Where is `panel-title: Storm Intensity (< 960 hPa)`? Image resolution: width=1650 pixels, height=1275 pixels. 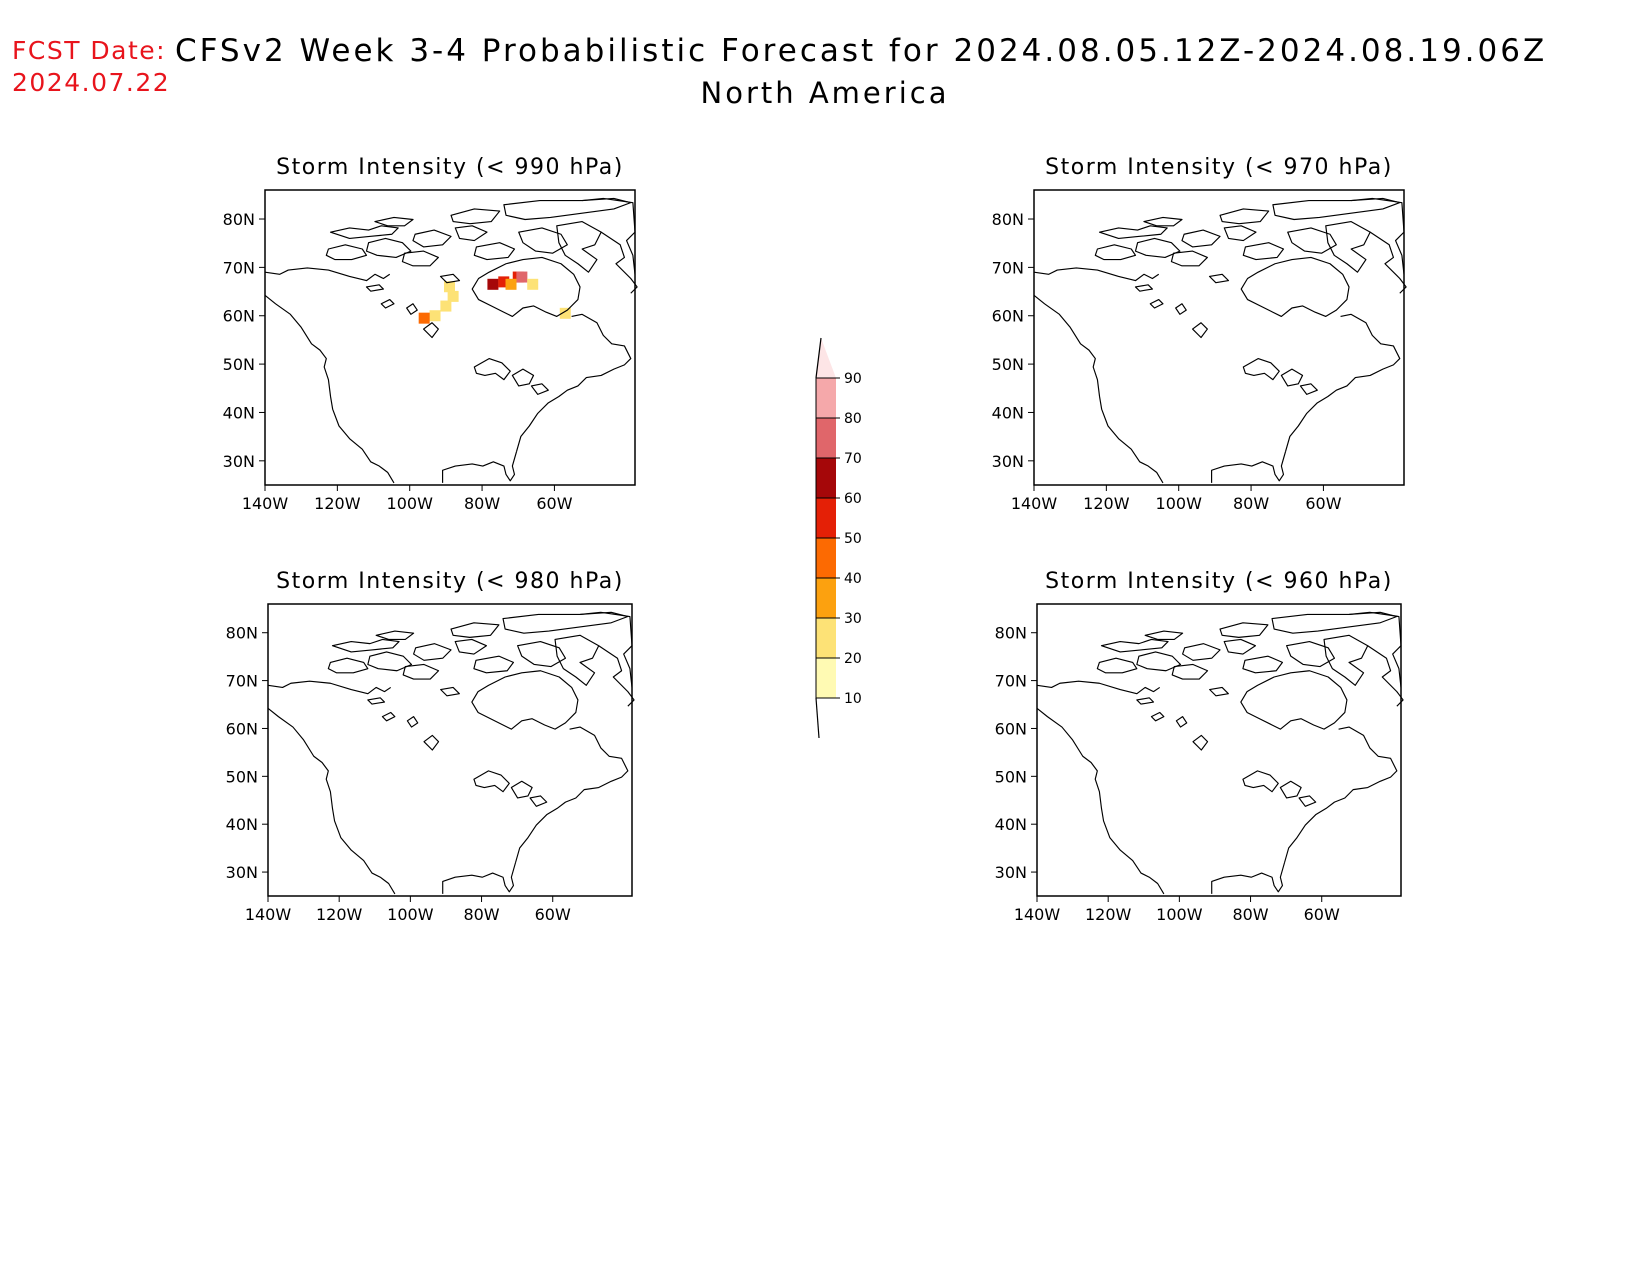 panel-title: Storm Intensity (< 960 hPa) is located at coordinates (1219, 581).